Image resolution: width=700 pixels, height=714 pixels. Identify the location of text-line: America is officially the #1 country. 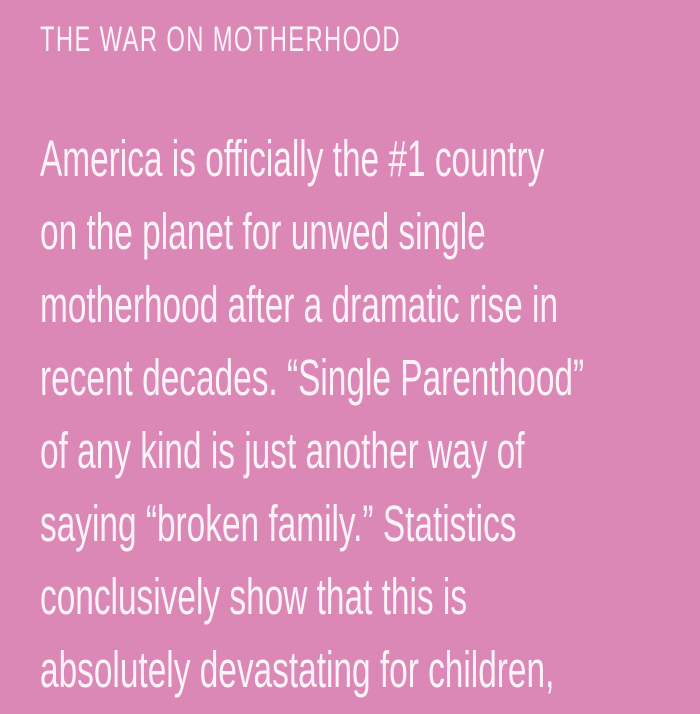
(292, 158).